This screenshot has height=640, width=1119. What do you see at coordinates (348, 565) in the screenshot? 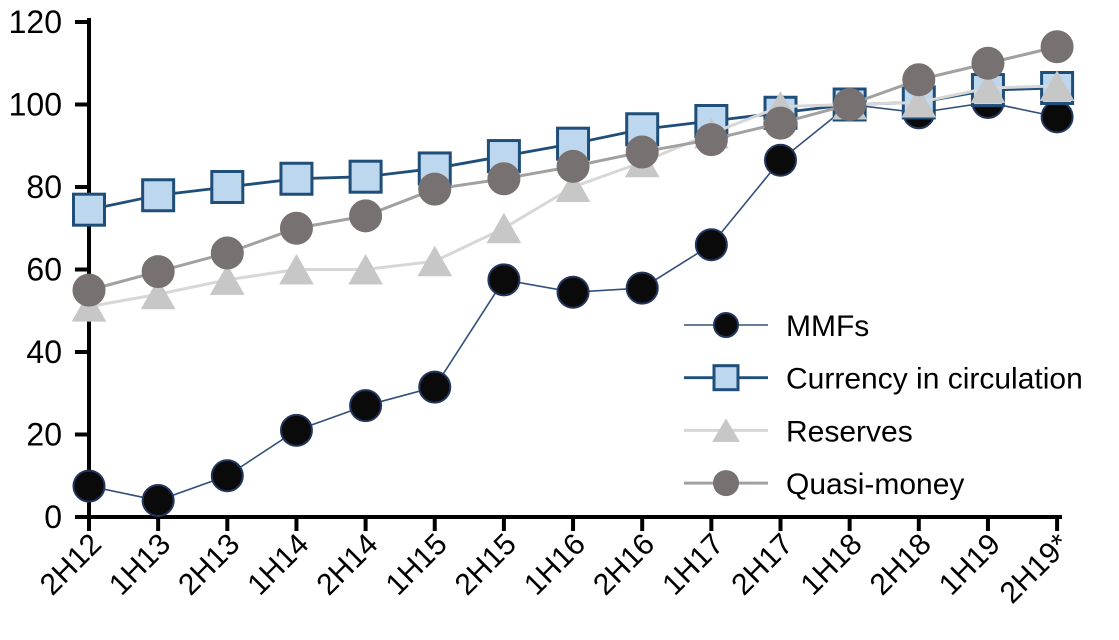
I see `x-tick-label-2H14: 2H14` at bounding box center [348, 565].